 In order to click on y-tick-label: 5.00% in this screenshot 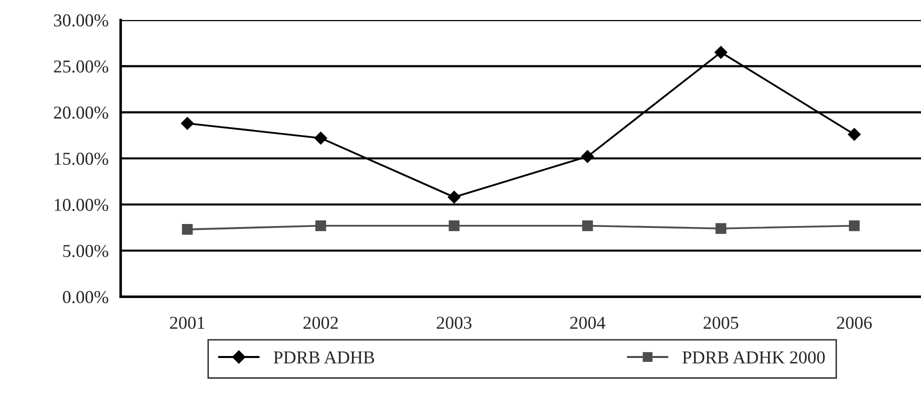, I will do `click(85, 251)`.